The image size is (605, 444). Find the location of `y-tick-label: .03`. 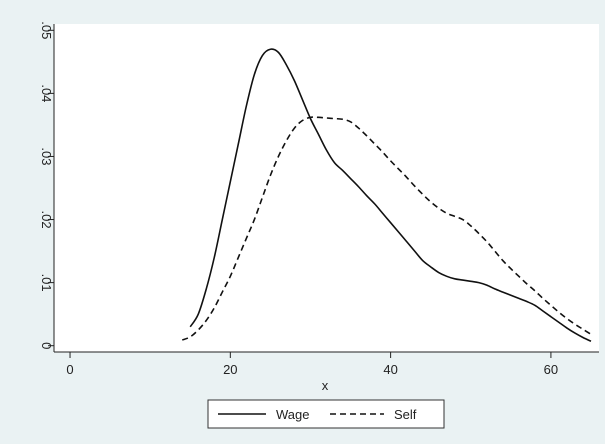

y-tick-label: .03 is located at coordinates (46, 156).